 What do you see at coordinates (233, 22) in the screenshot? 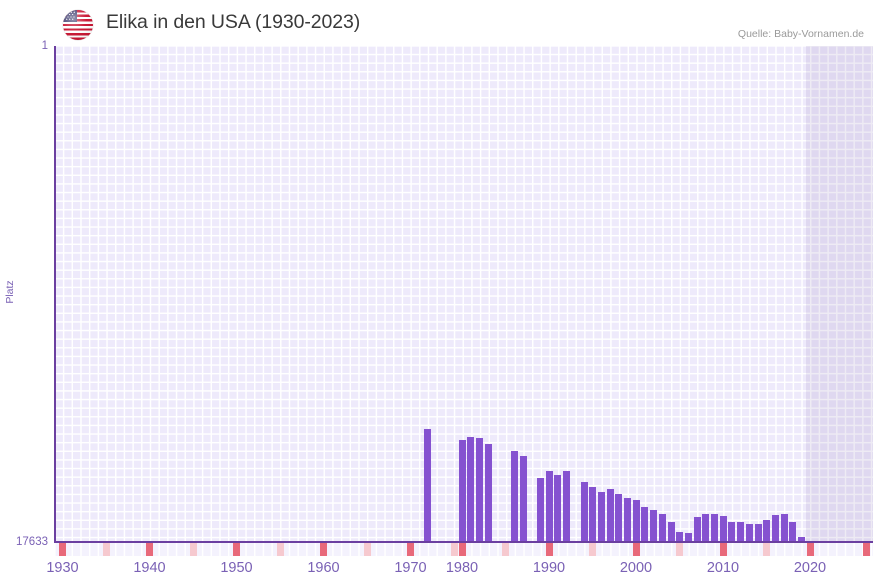
I see `page-title: Elika in den USA (1930-2023)` at bounding box center [233, 22].